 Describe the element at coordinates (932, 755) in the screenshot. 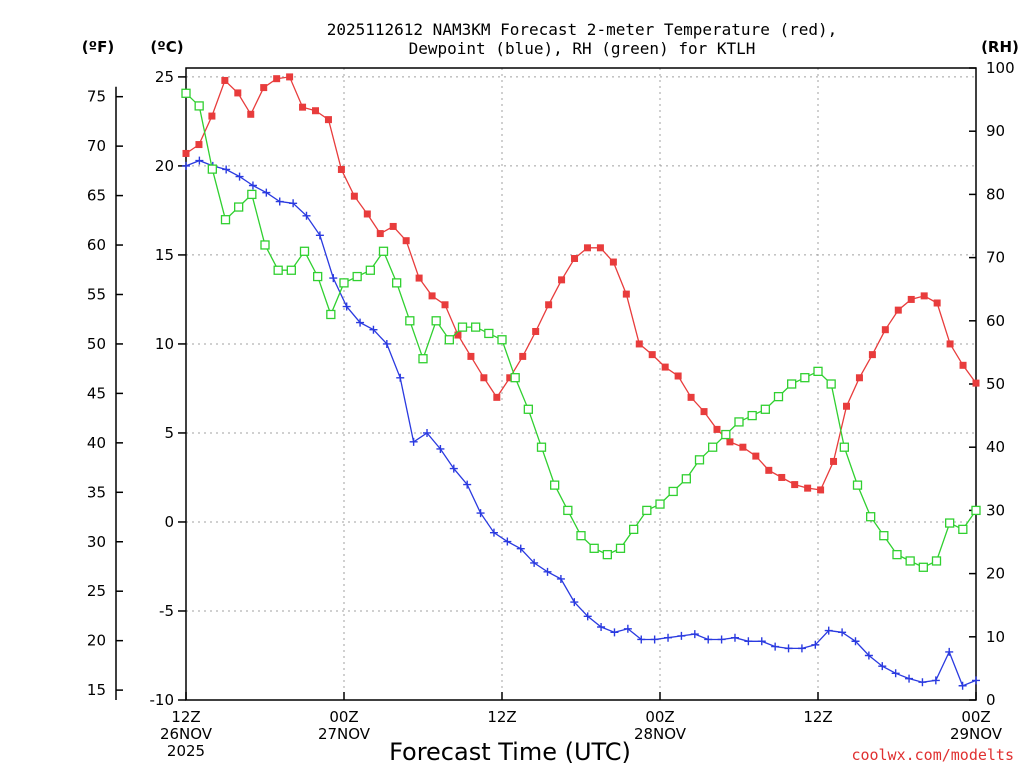

I see `credit-text: coolwx.com/modelts` at that location.